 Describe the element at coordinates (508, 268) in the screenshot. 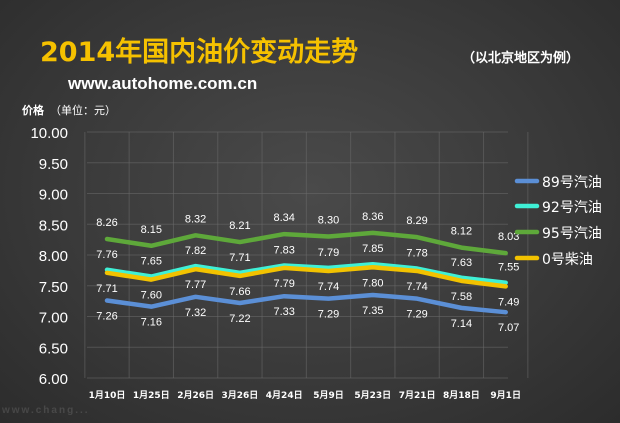

I see `data-label: 7.55` at that location.